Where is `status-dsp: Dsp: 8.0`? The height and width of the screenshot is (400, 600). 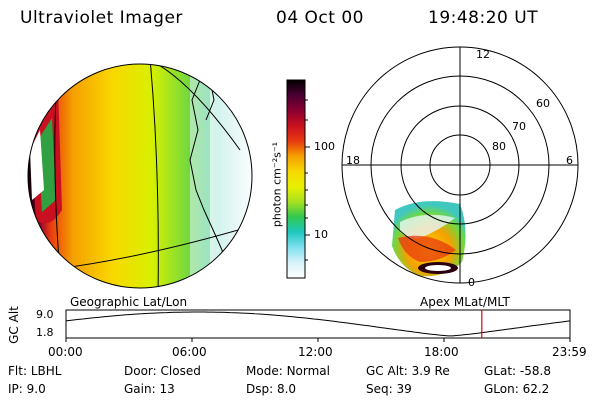 status-dsp: Dsp: 8.0 is located at coordinates (271, 389).